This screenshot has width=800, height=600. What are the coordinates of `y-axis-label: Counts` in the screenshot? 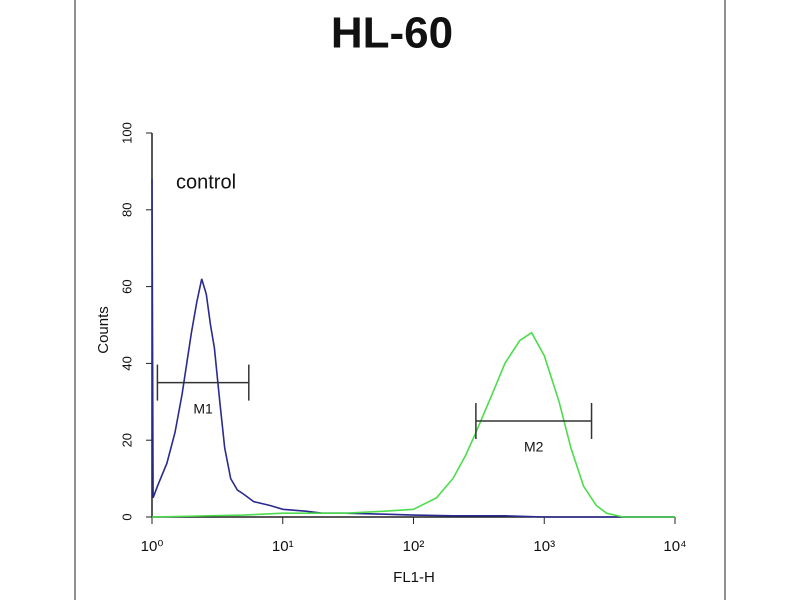 It's located at (103, 330).